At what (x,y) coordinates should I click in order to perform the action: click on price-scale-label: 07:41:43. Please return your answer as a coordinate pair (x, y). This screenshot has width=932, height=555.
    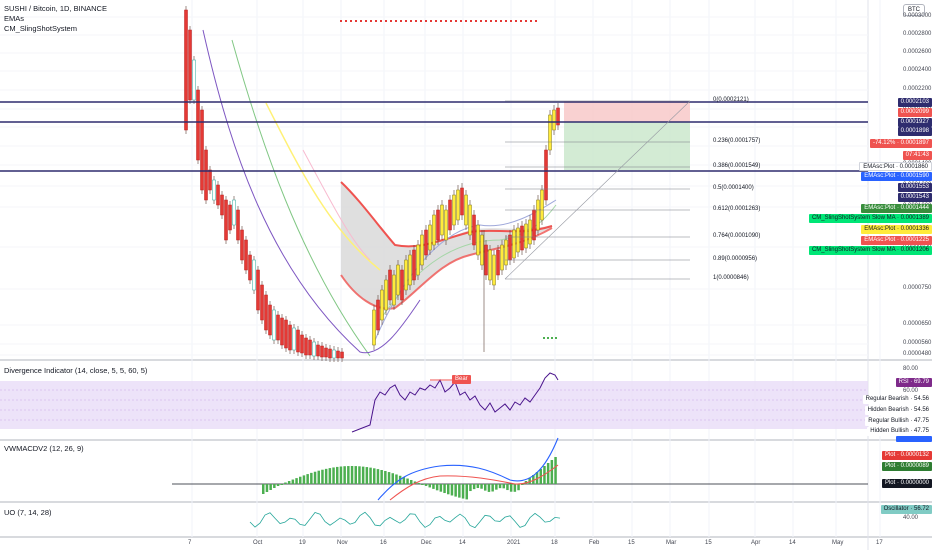
    Looking at the image, I should click on (917, 155).